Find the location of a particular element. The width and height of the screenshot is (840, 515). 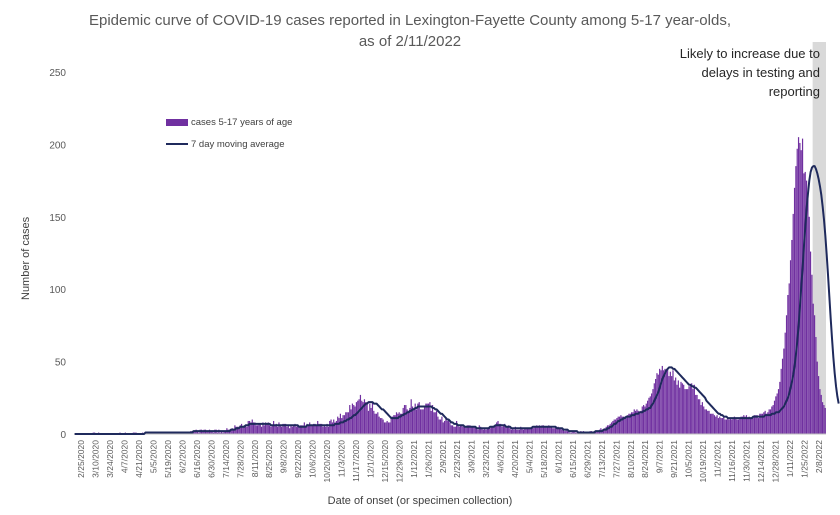

x-tick-label: 7/28/2020 is located at coordinates (240, 459).